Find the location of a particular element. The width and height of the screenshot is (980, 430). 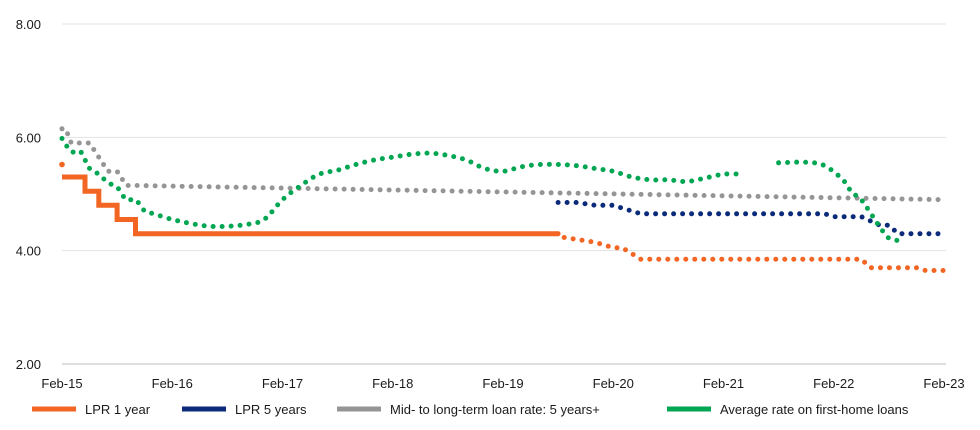

x-tick-label: Feb-22 is located at coordinates (833, 383).